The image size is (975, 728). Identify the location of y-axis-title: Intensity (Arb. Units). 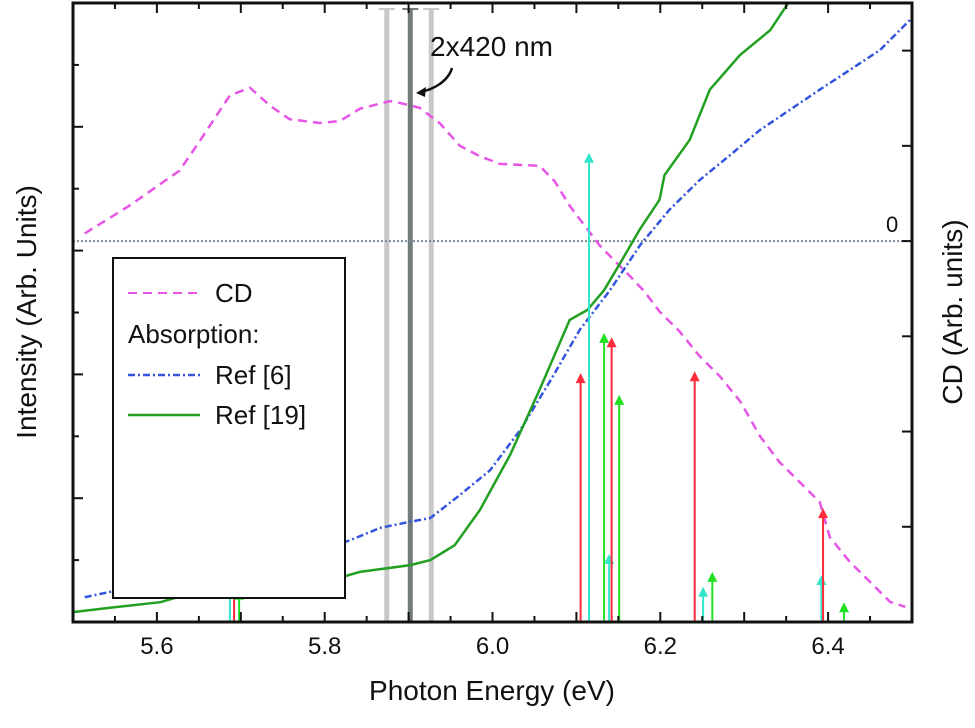
(26, 312).